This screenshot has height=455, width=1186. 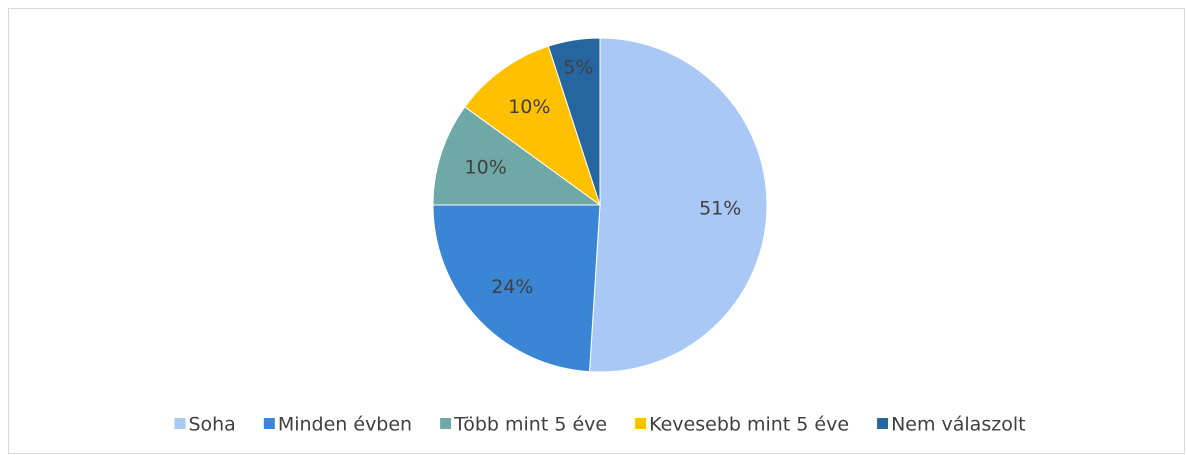 I want to click on legend-label: Kevesebb mint 5 éve, so click(x=749, y=425).